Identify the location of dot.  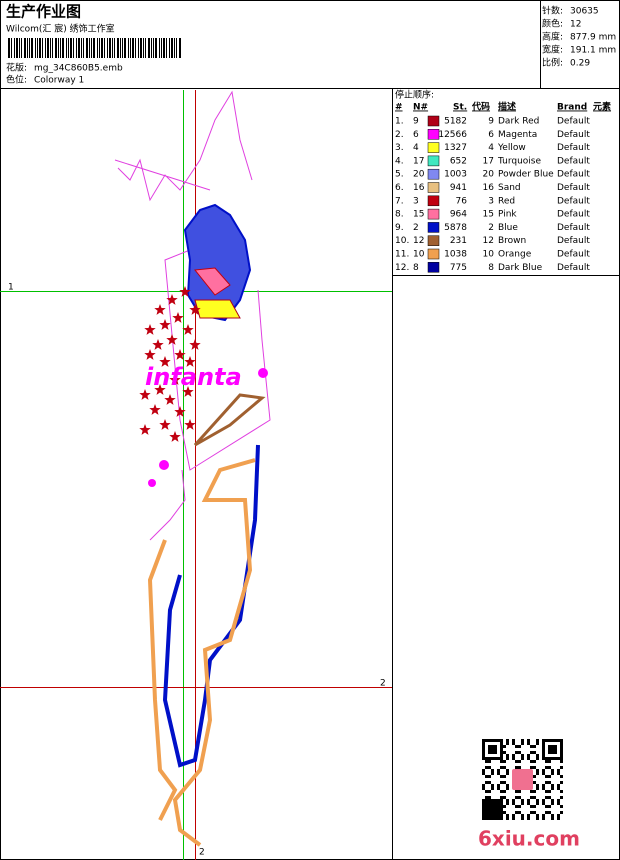
(164, 465).